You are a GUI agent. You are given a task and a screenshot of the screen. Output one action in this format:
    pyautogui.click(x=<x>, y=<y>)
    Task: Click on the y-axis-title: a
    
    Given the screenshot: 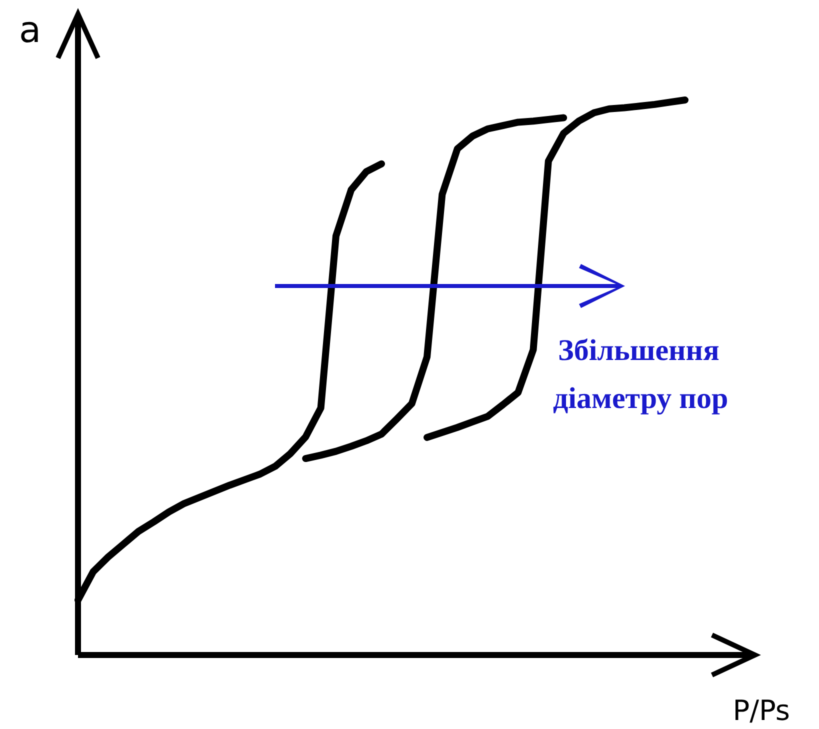 What is the action you would take?
    pyautogui.click(x=30, y=30)
    